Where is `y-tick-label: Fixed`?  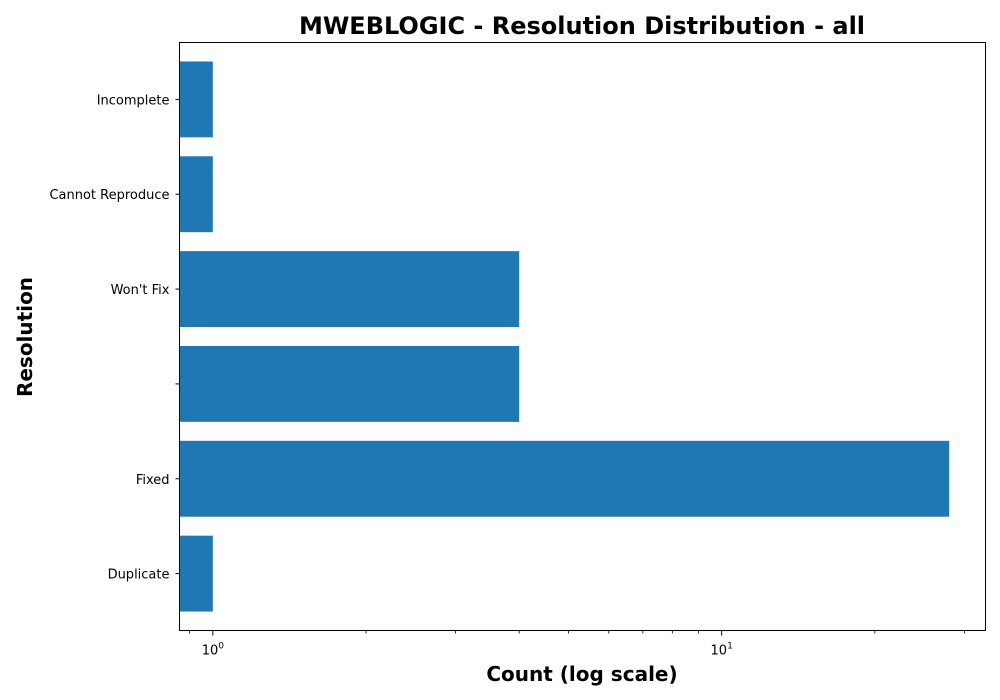 y-tick-label: Fixed is located at coordinates (153, 480).